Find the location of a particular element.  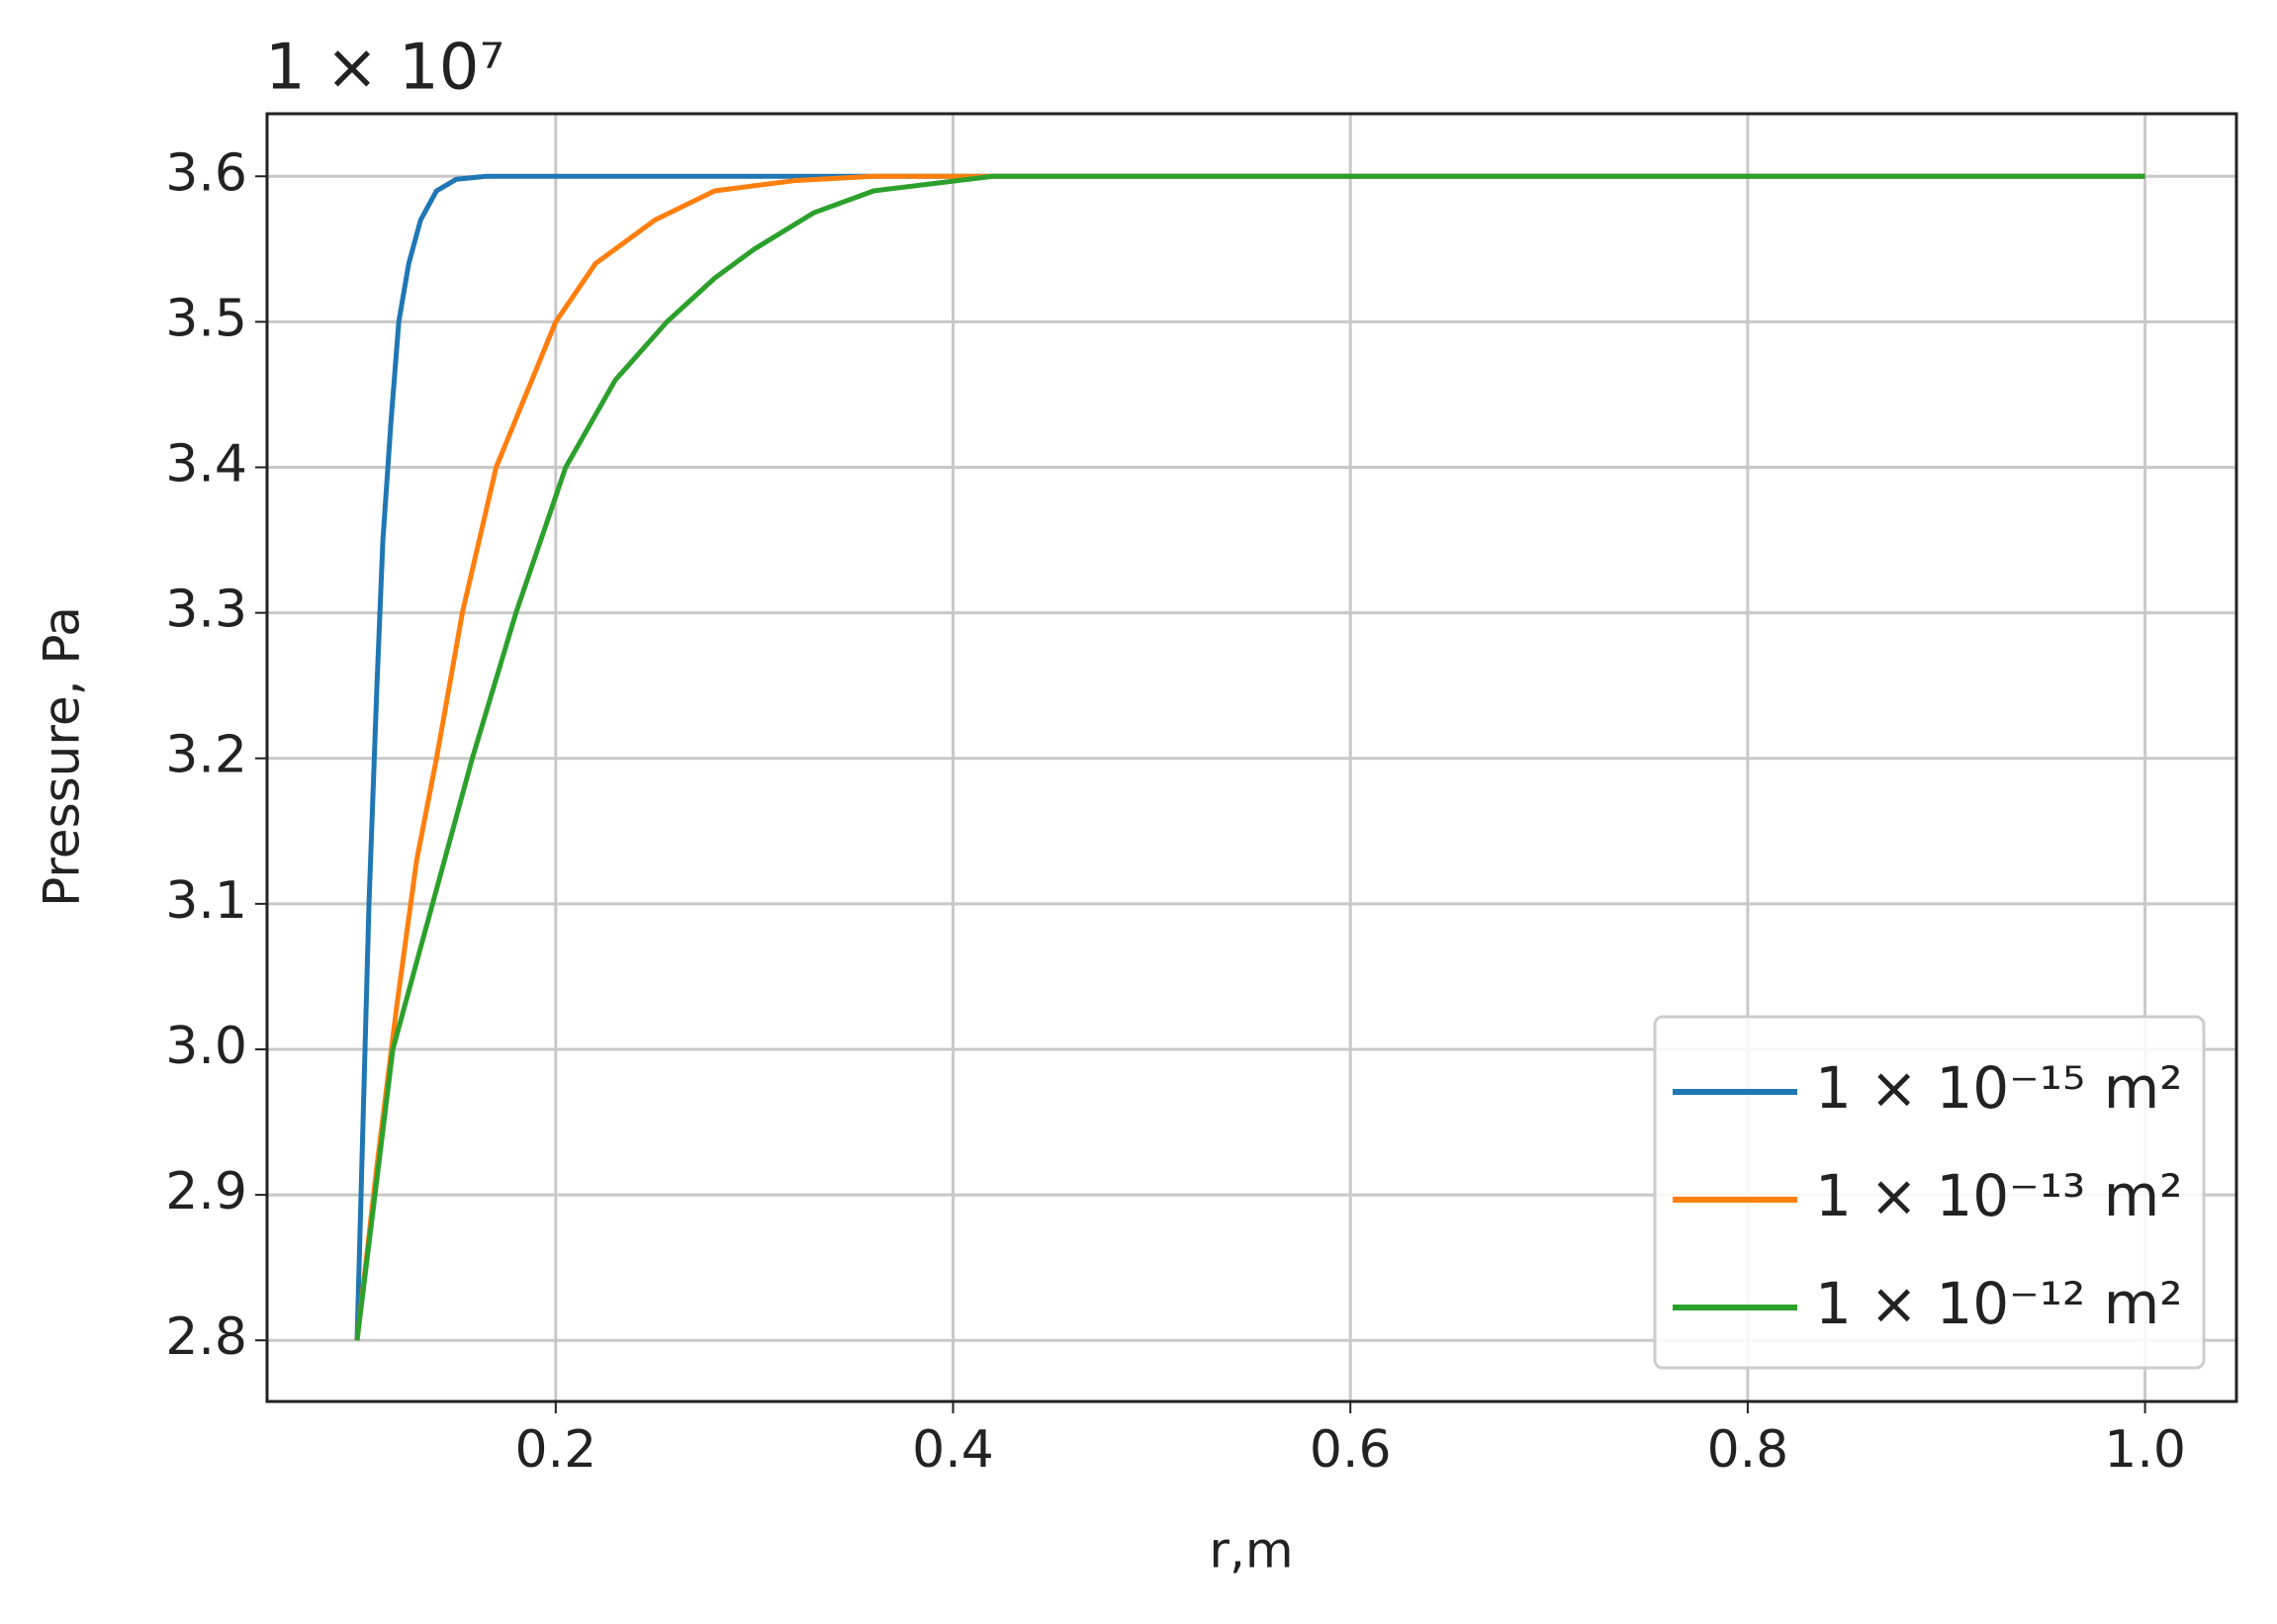

legend-label: 1 × 10⁻¹² m² is located at coordinates (1999, 1303).